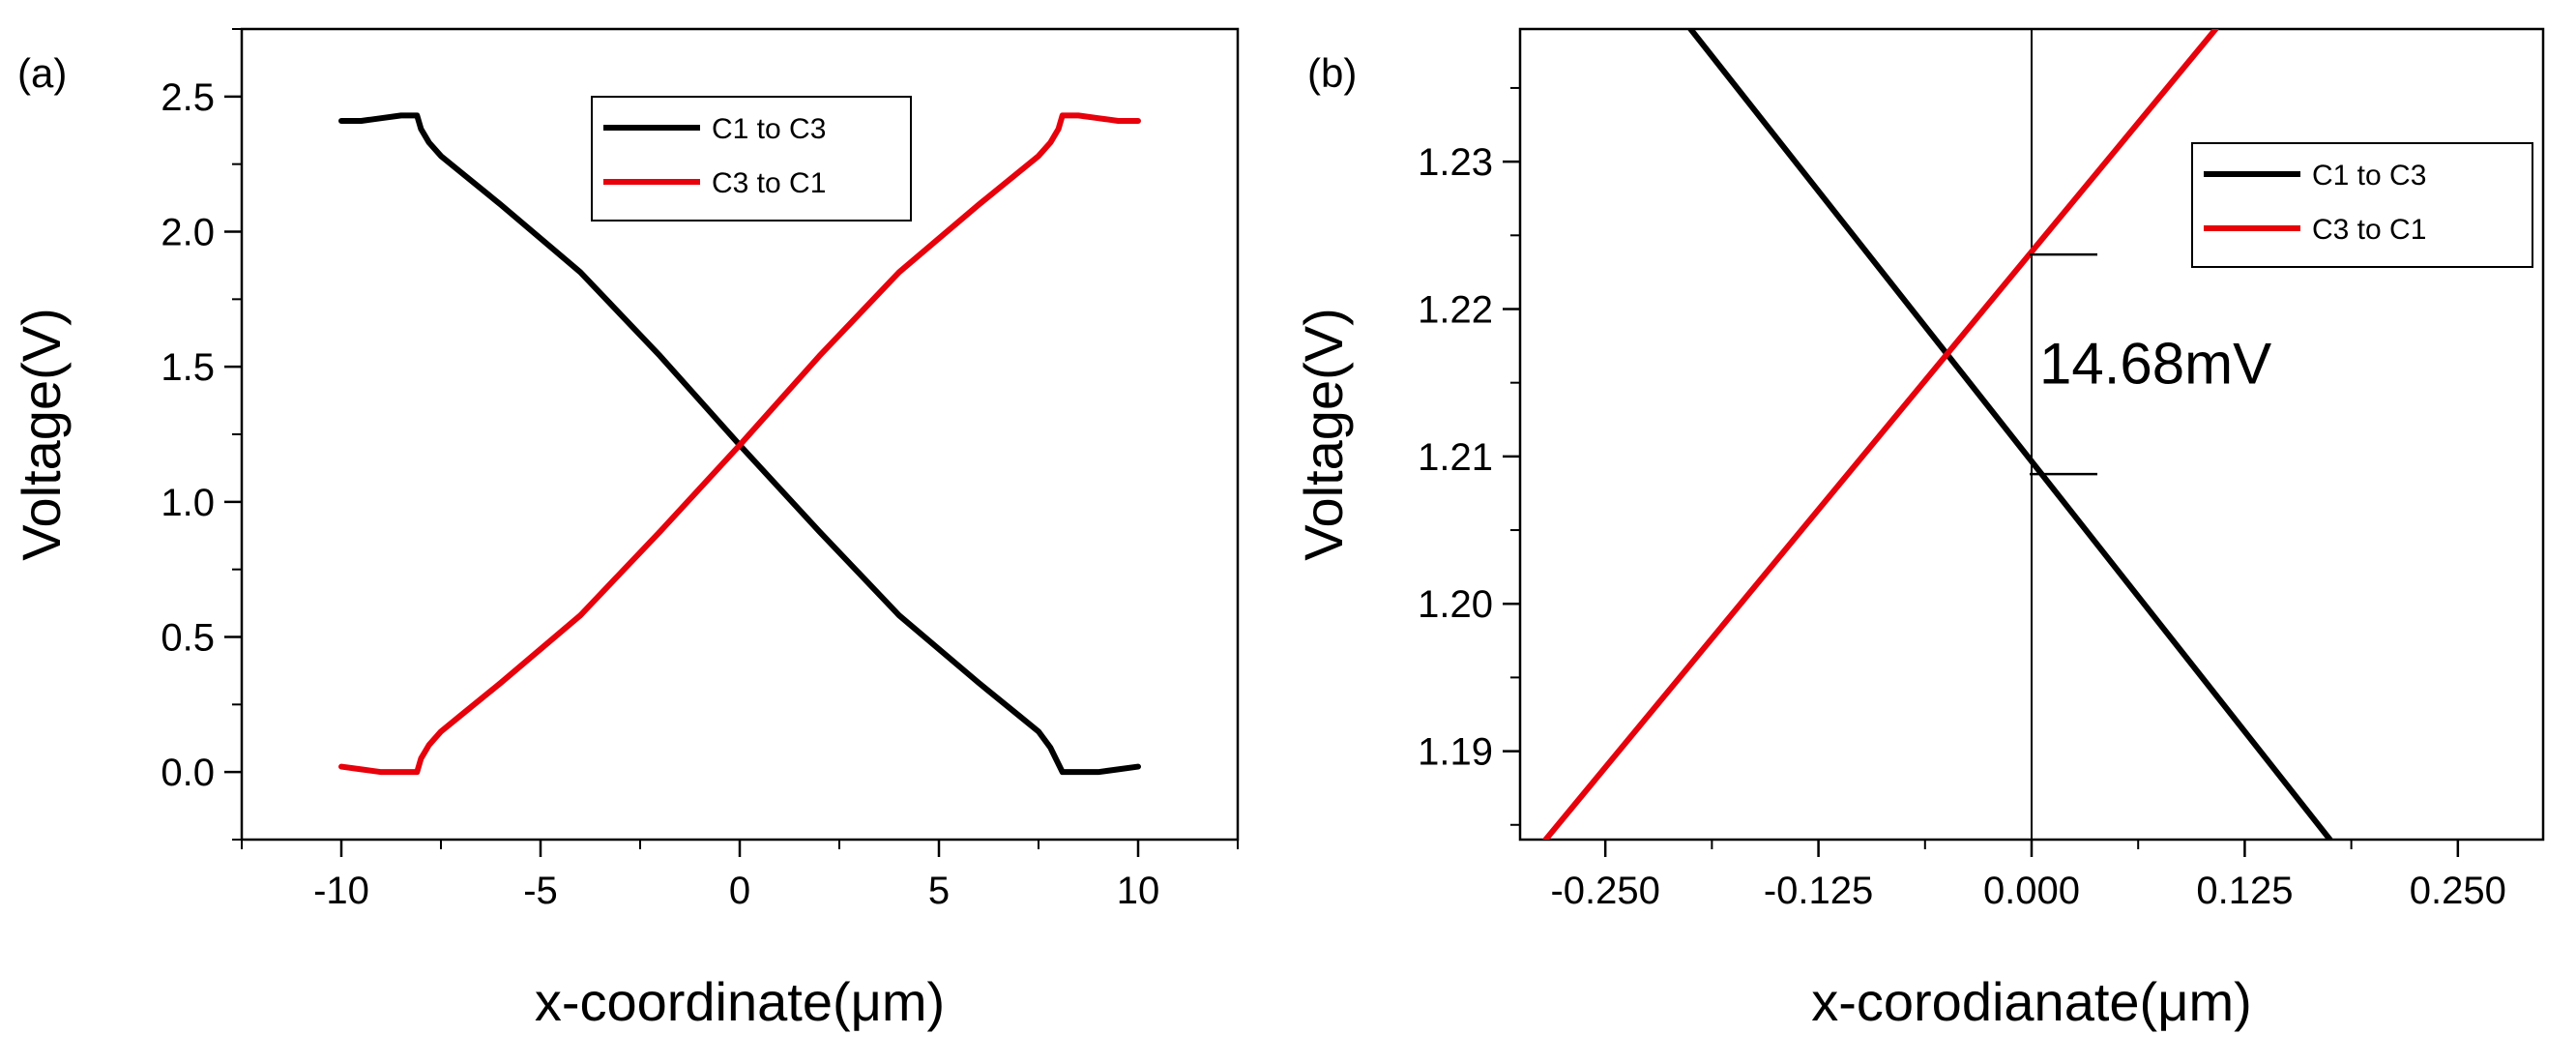  Describe the element at coordinates (2155, 364) in the screenshot. I see `annotation-label: 14.68mV` at that location.